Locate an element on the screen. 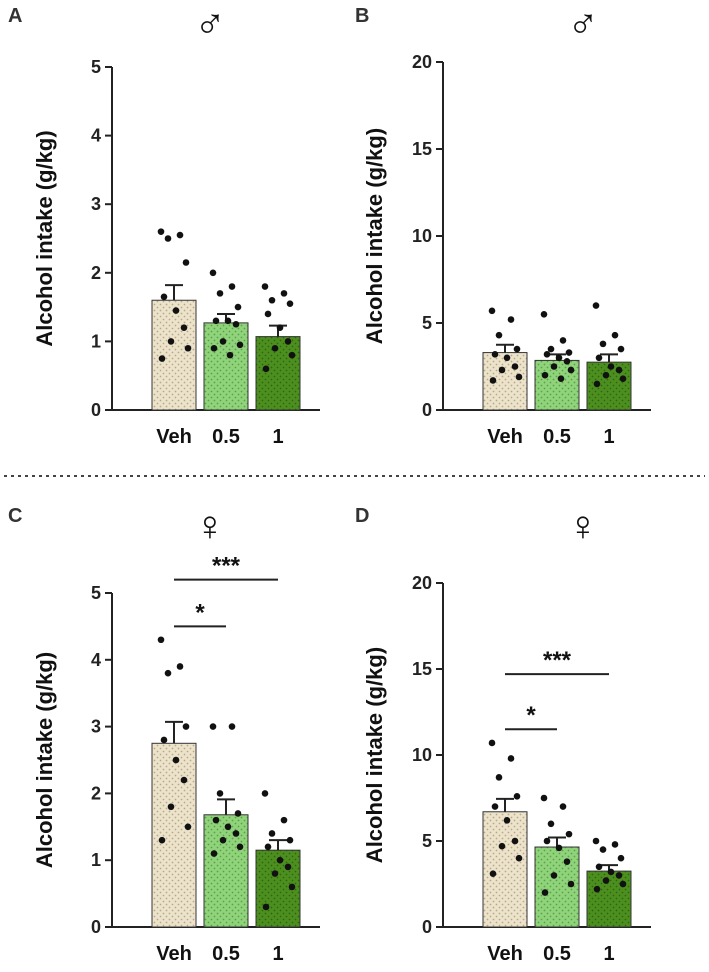 Image resolution: width=709 pixels, height=972 pixels. bar-veh is located at coordinates (174, 835).